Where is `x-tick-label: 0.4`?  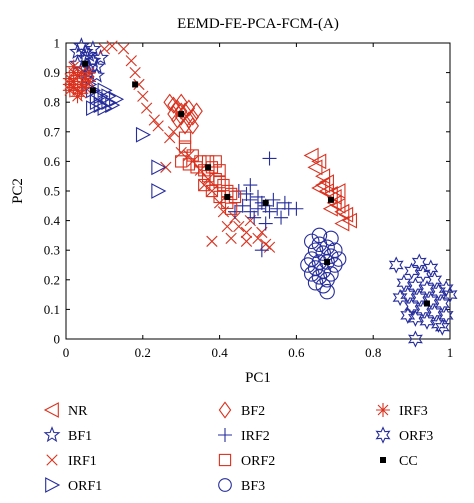 x-tick-label: 0.4 is located at coordinates (219, 352).